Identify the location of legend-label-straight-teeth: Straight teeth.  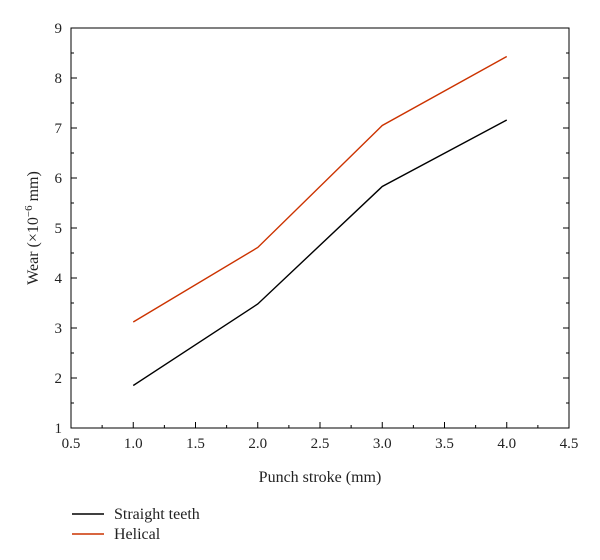
(157, 514).